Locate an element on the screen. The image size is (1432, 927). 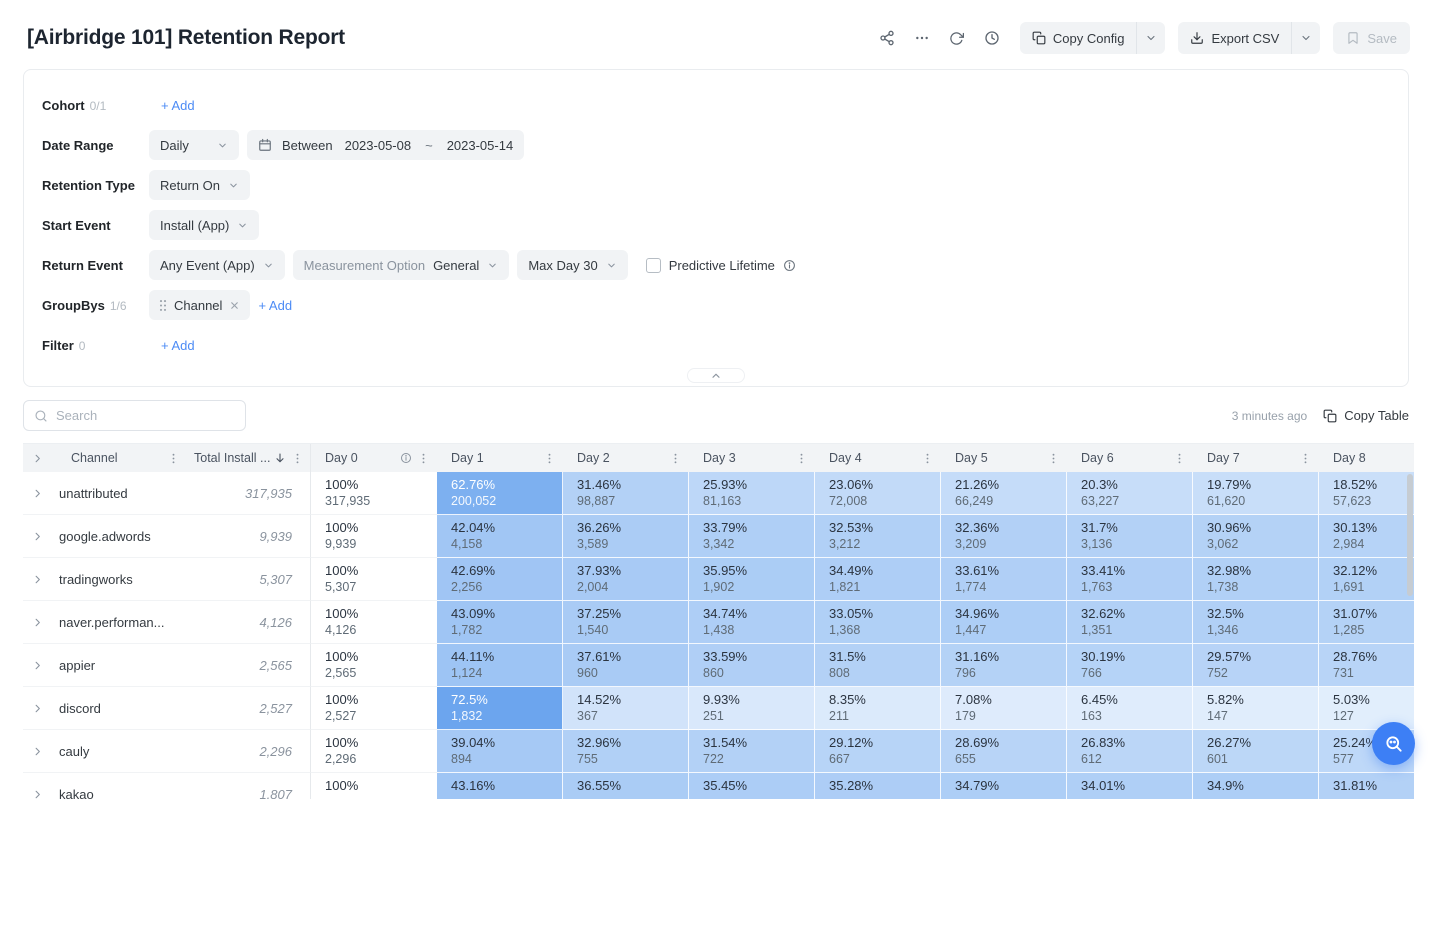
copy-config-label: Copy Config is located at coordinates (1088, 38).